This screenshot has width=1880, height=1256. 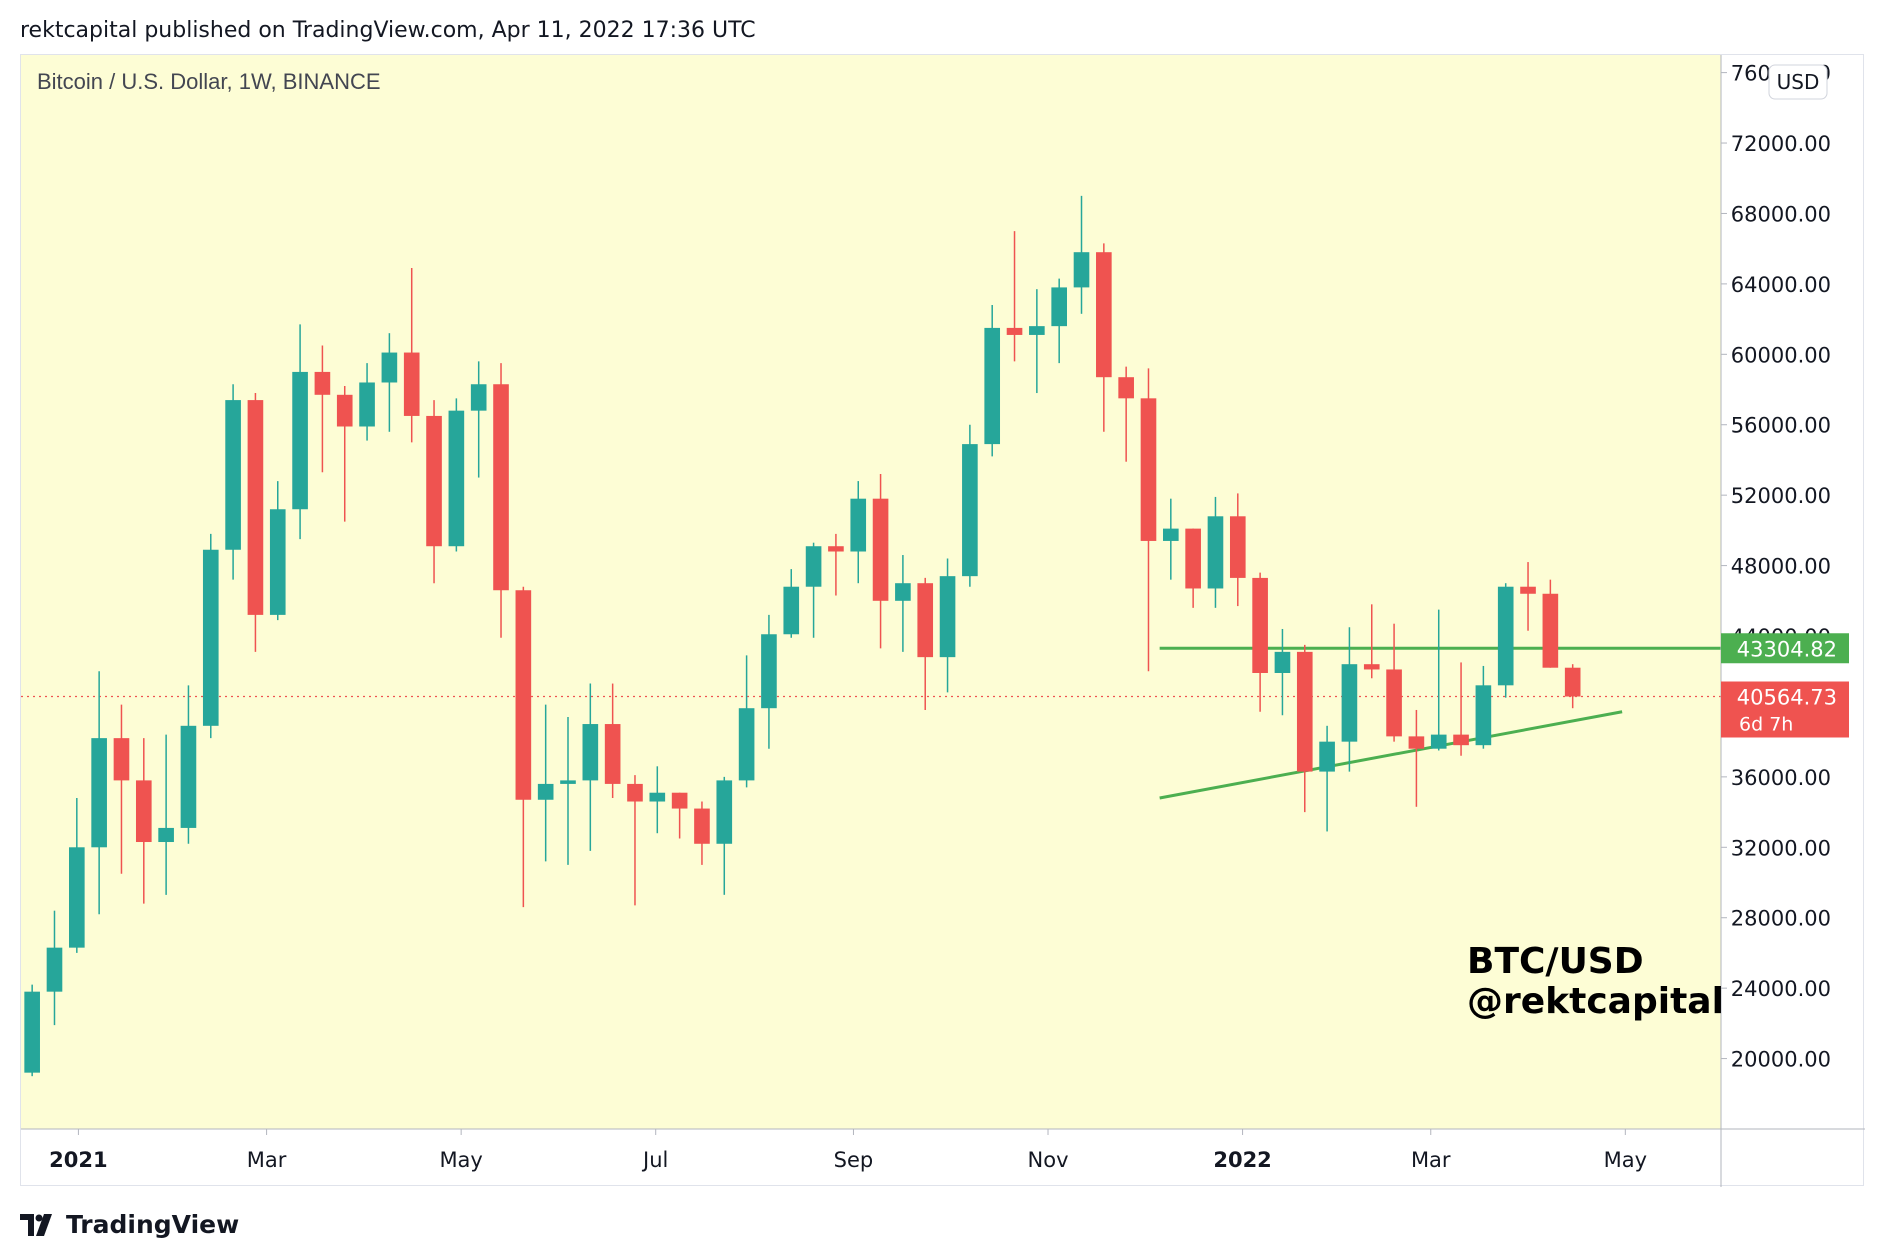 I want to click on currency-badge: USD, so click(x=1798, y=82).